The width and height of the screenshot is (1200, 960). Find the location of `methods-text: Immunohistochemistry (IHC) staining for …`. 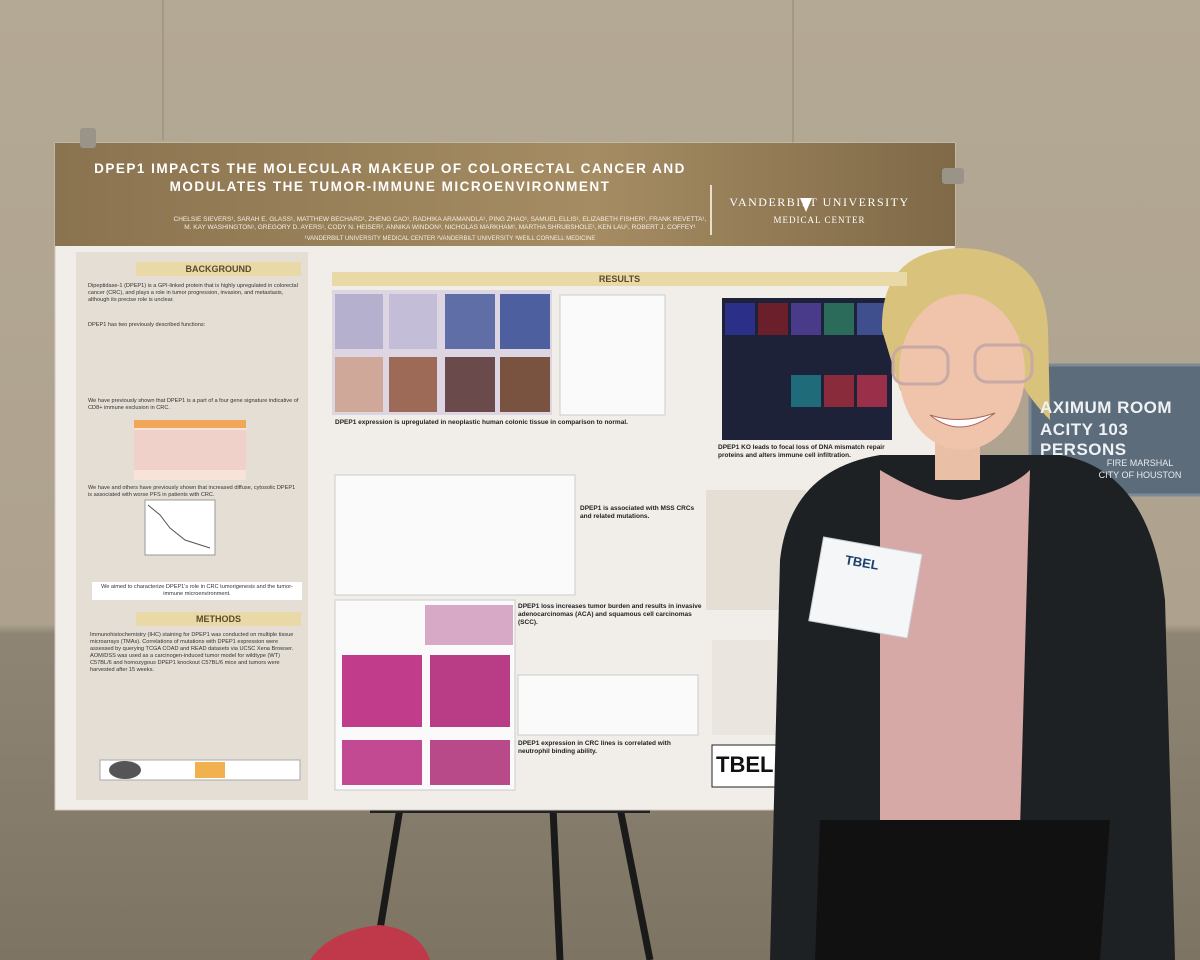

methods-text: Immunohistochemistry (IHC) staining for … is located at coordinates (192, 652).